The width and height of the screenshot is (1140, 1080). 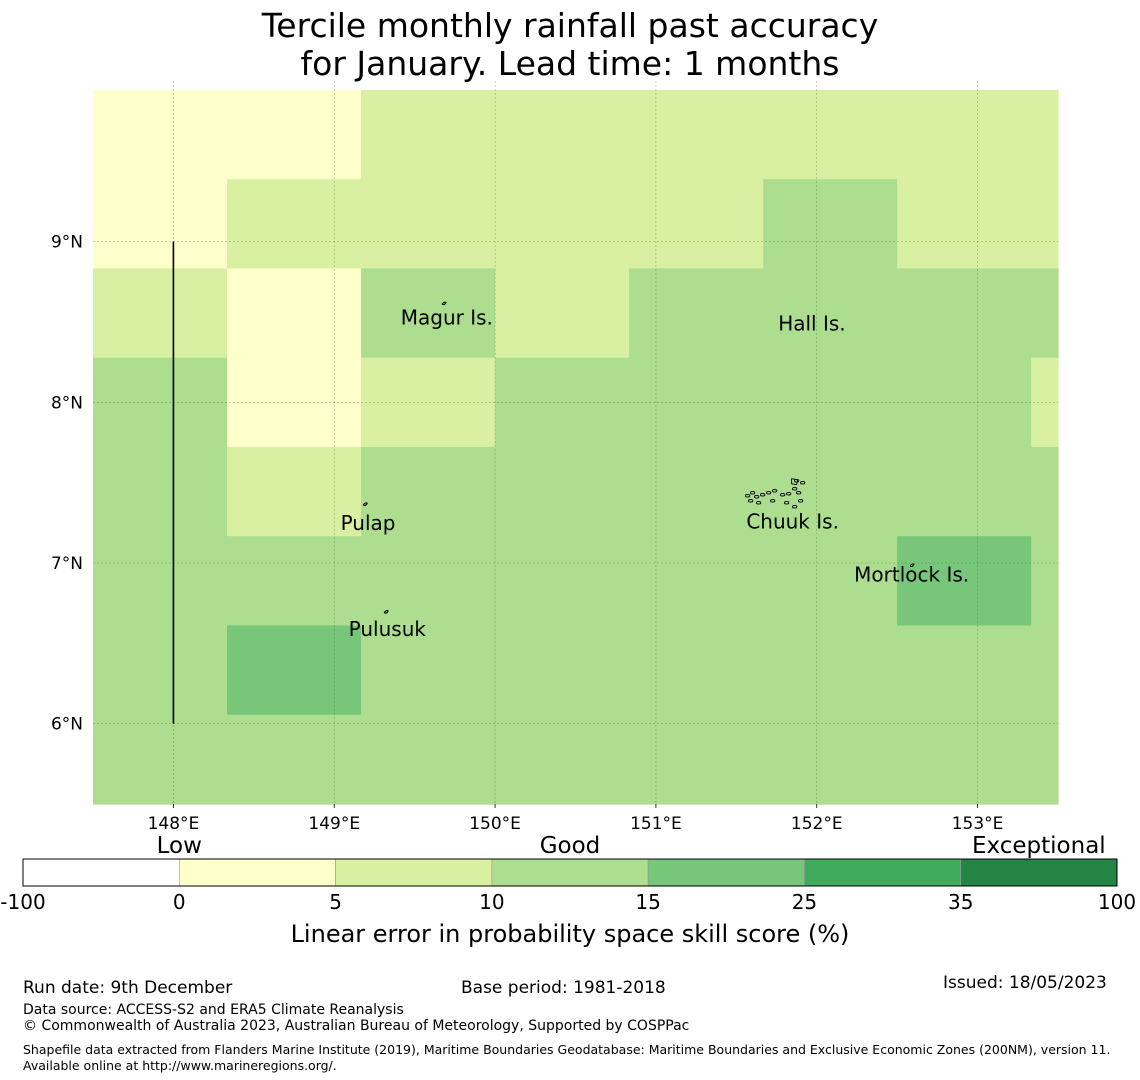 I want to click on lon-tick-label: 149°E, so click(x=334, y=824).